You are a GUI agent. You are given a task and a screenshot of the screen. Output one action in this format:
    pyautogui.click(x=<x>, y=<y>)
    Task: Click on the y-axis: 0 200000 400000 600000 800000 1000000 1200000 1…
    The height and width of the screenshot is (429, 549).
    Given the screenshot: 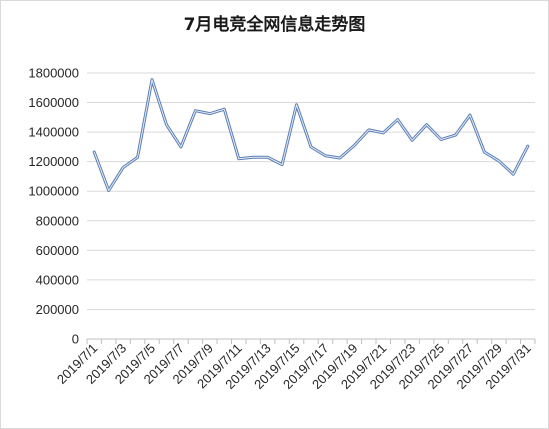 What is the action you would take?
    pyautogui.click(x=53, y=206)
    